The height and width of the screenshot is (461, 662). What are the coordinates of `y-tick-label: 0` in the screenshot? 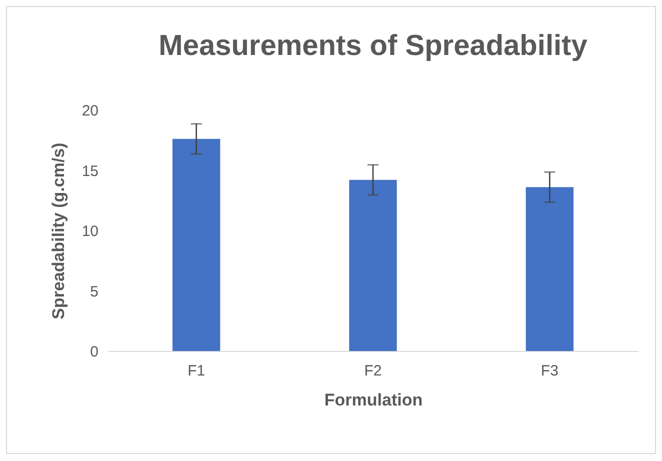 It's located at (94, 352).